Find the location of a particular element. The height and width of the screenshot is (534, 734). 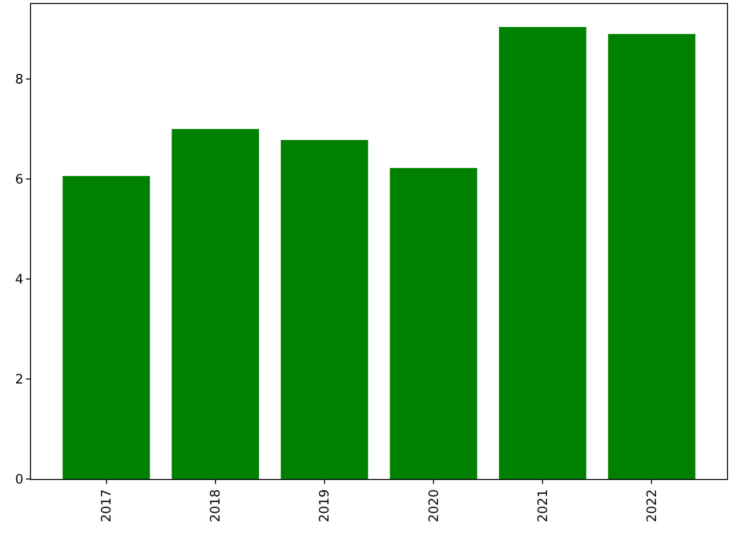

x-tick-label: 2020 is located at coordinates (434, 505).